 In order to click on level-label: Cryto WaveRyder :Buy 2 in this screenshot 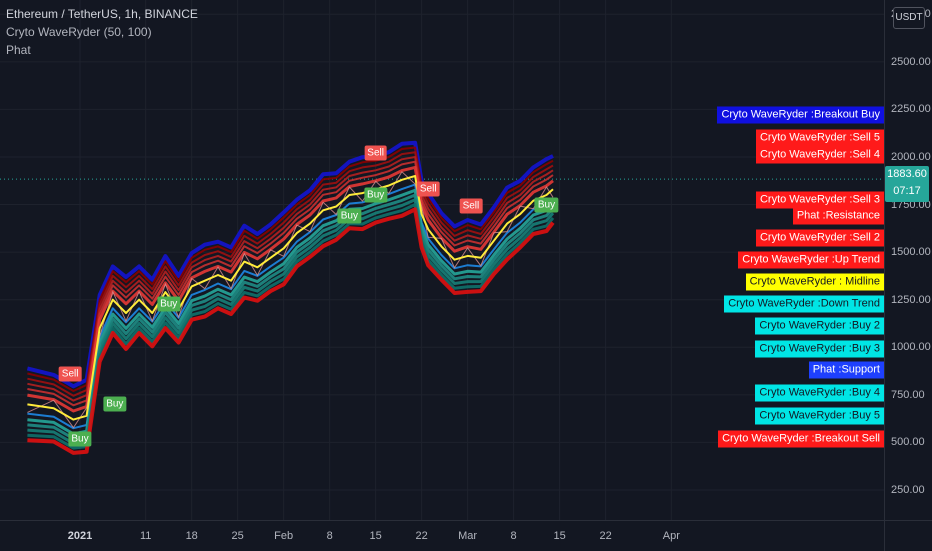, I will do `click(819, 326)`.